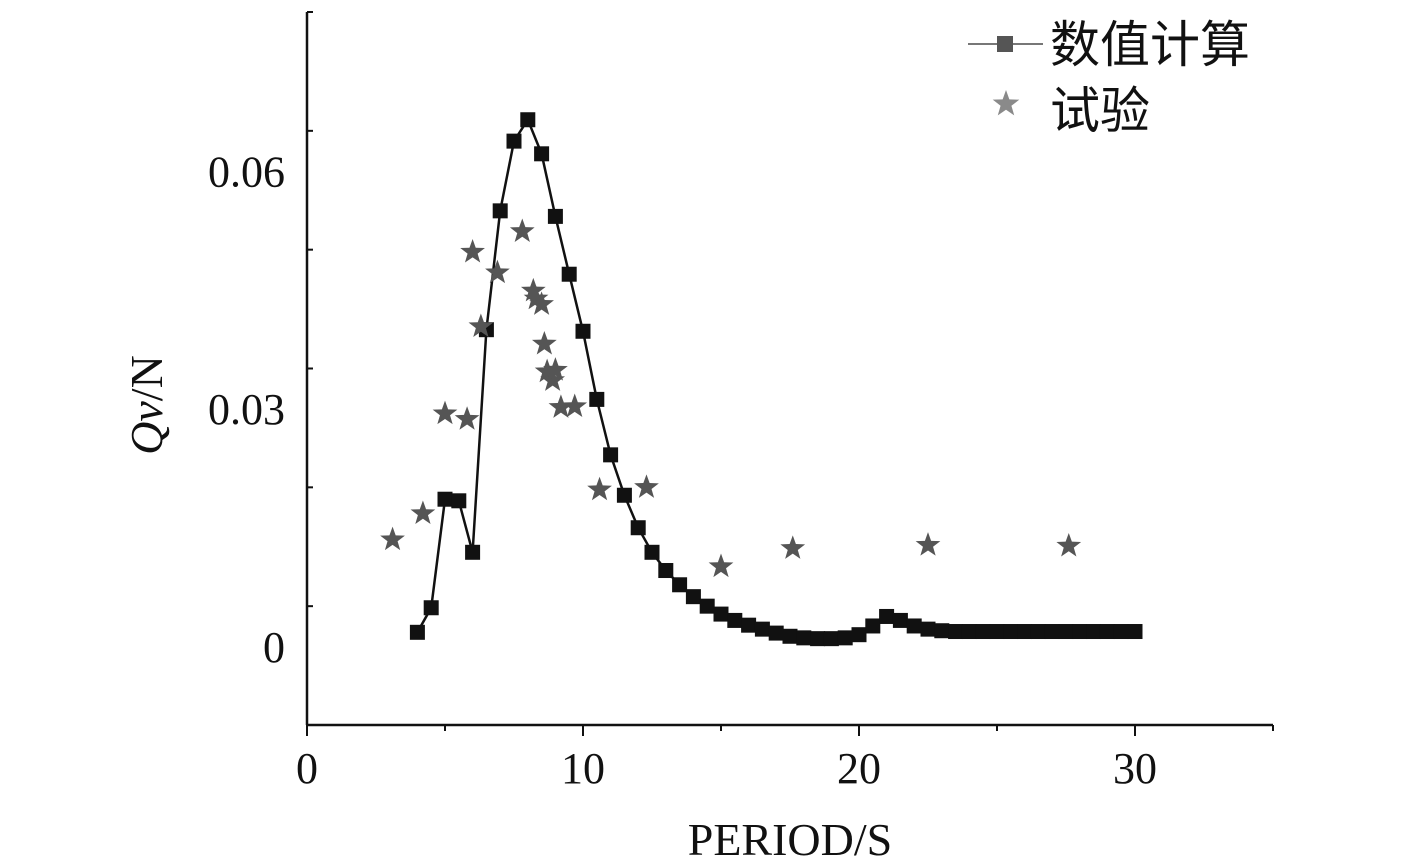  What do you see at coordinates (246, 171) in the screenshot?
I see `y-tick-label: 0.06` at bounding box center [246, 171].